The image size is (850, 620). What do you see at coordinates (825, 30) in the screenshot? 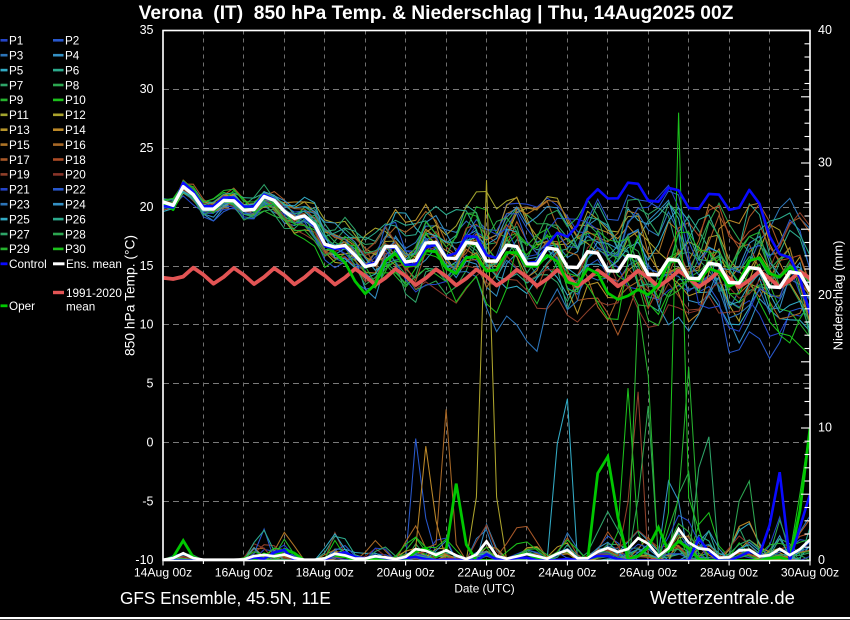
I see `svg-text: 40` at bounding box center [825, 30].